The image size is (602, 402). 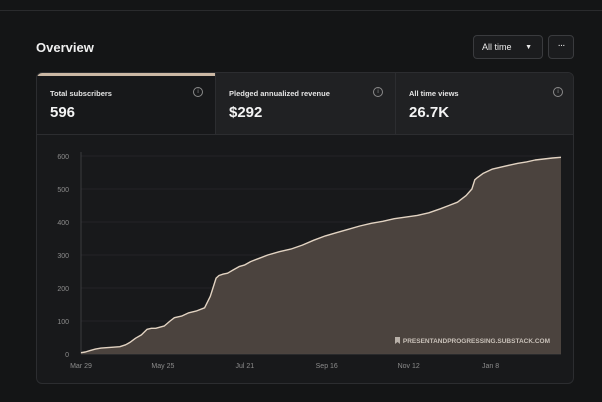 I want to click on stat-value: 26.7K, so click(x=429, y=112).